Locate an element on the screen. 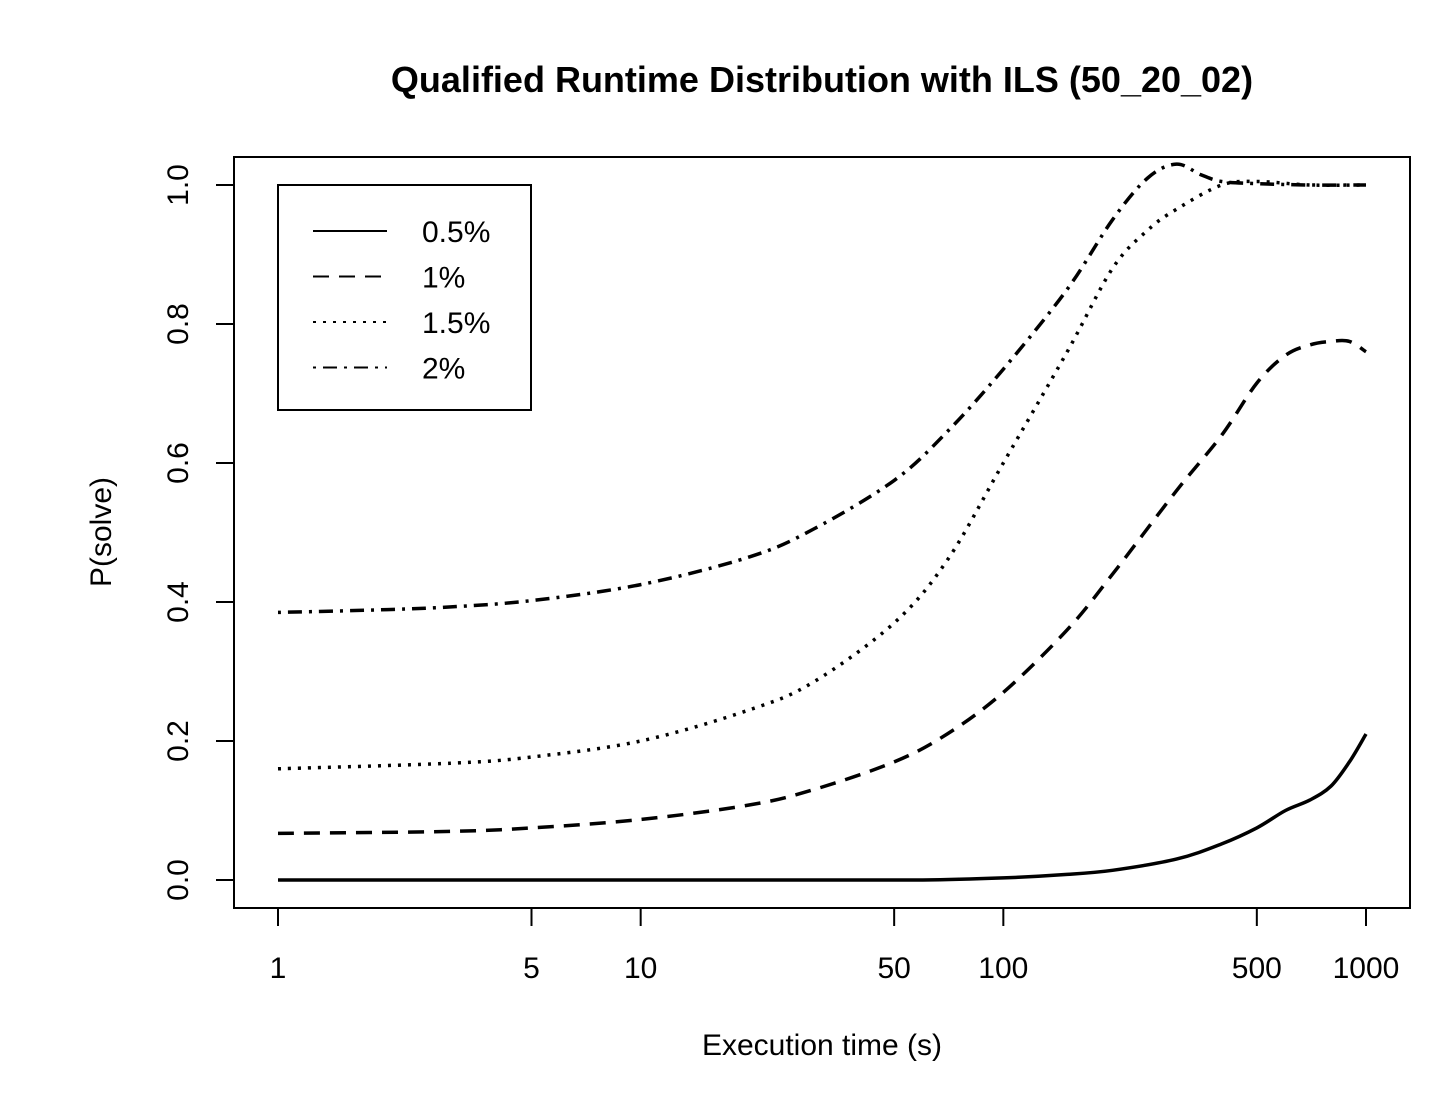 Image resolution: width=1452 pixels, height=1104 pixels. x-axis: 1 5 10 50 100 500 1000 is located at coordinates (835, 946).